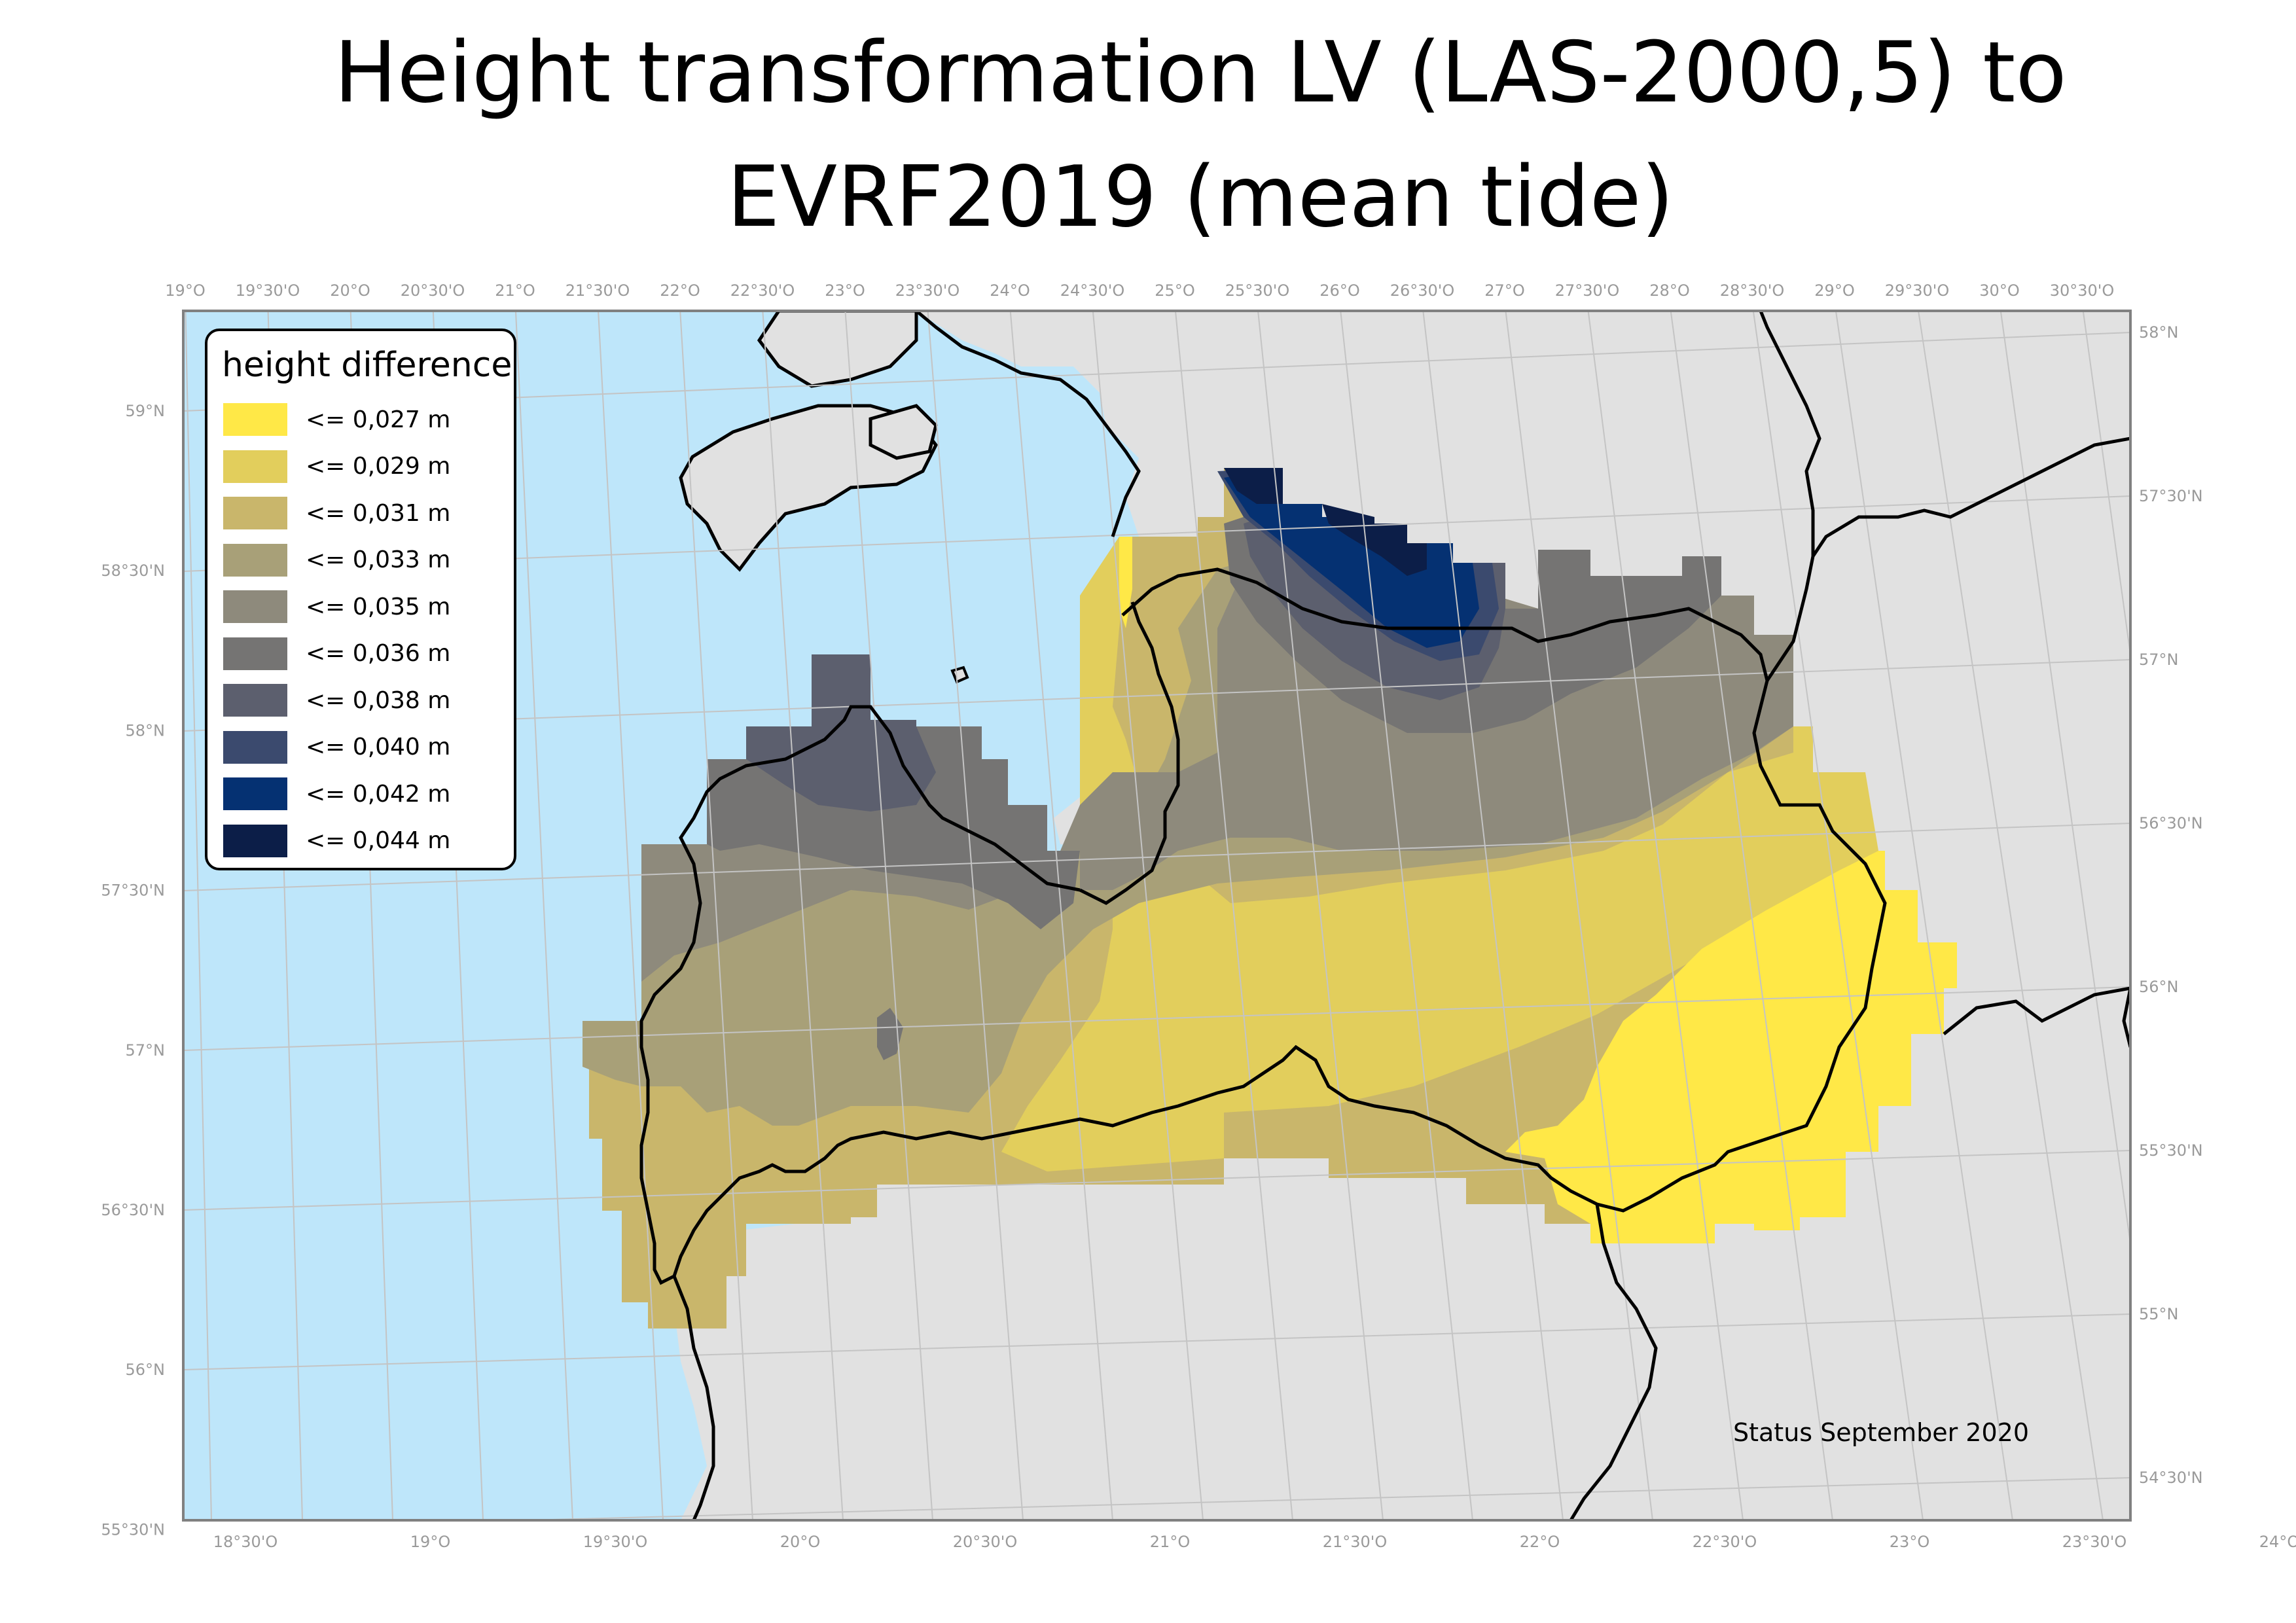  Describe the element at coordinates (1587, 290) in the screenshot. I see `axis-tick-label: 27°30'O` at that location.